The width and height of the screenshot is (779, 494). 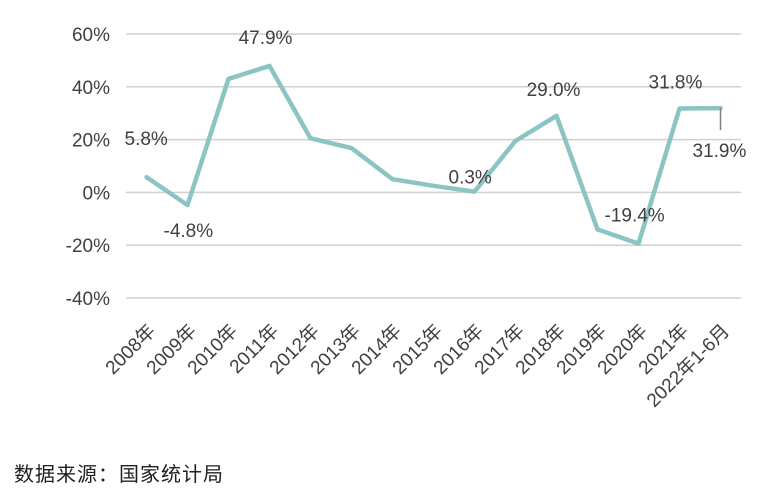 I want to click on data-label: 47.9%, so click(x=266, y=38).